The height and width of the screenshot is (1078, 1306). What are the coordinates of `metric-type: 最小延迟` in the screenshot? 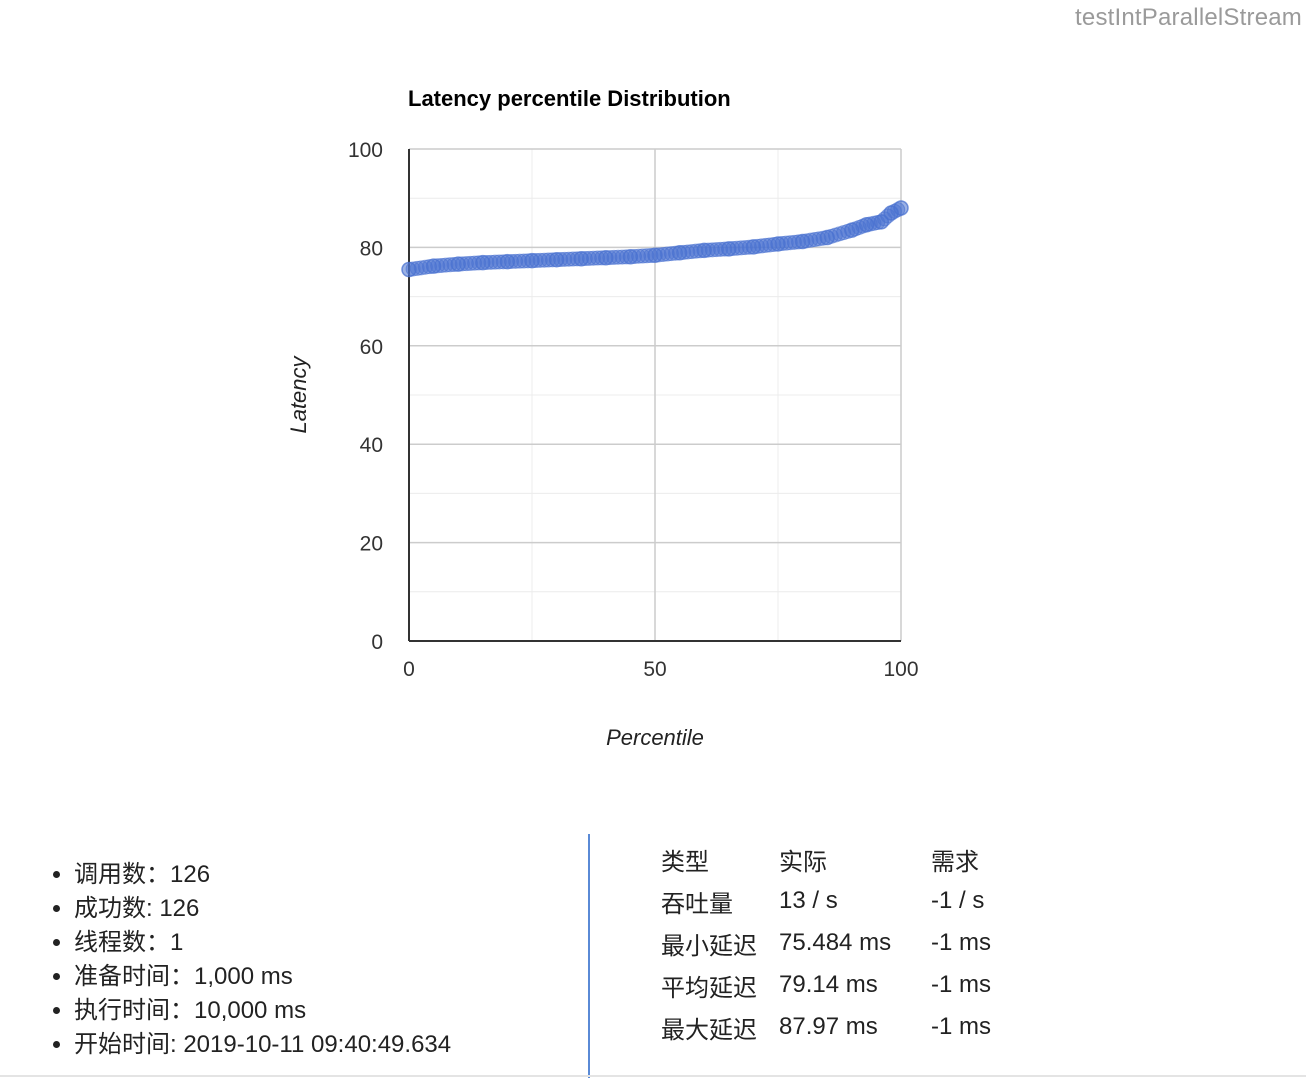 It's located at (709, 946).